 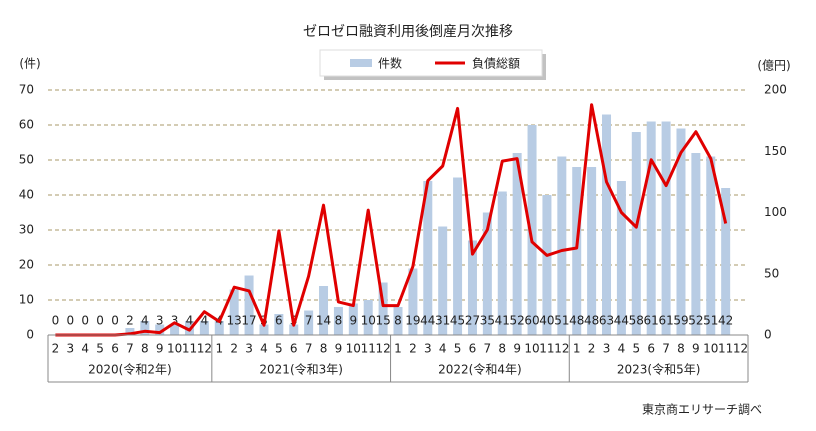 I want to click on y-tick-label: 70, so click(x=26, y=90).